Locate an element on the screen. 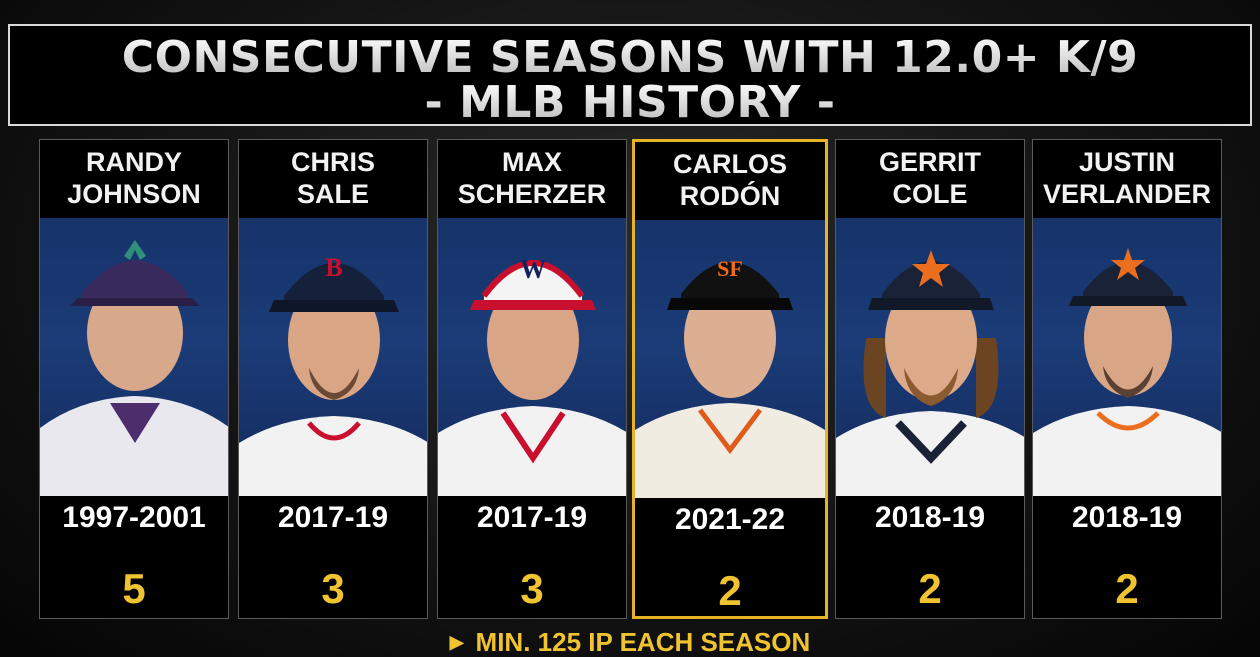 This screenshot has width=1260, height=657. player-card: JUSTIN VERLANDER 2018-19 2 is located at coordinates (1127, 379).